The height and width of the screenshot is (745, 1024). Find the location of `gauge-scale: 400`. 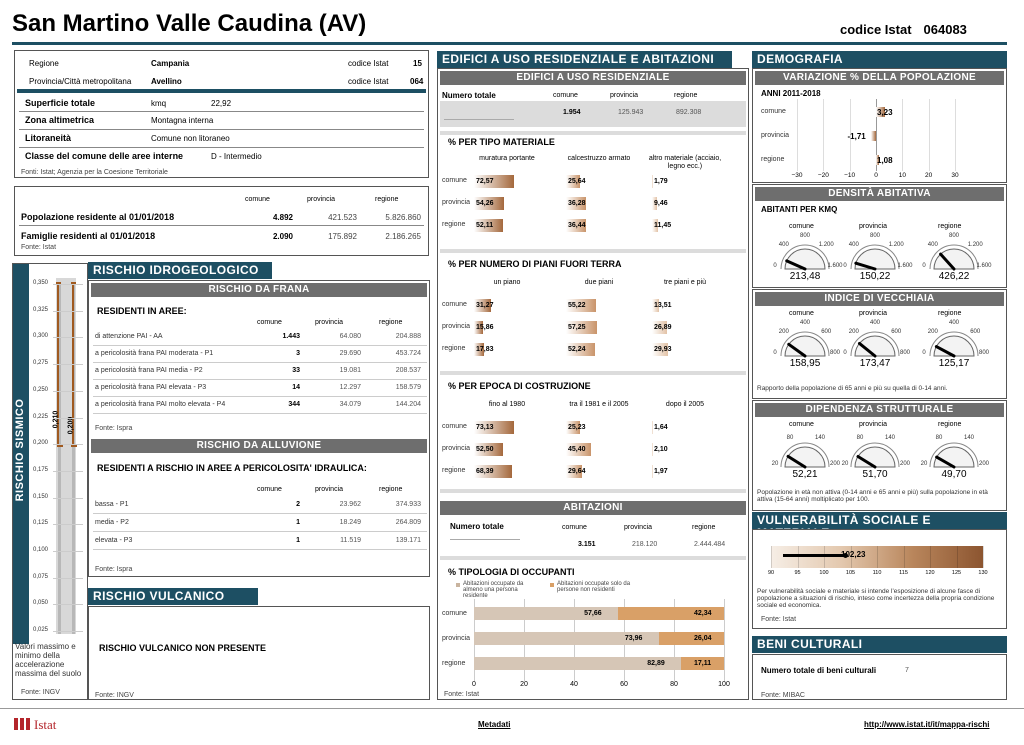

gauge-scale: 400 is located at coordinates (804, 323).